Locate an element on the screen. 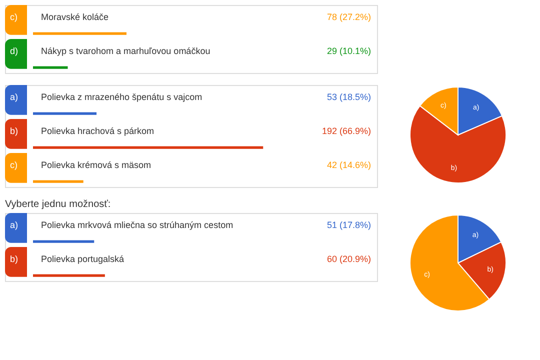 This screenshot has height=360, width=540. y-tick-label: Polievka z mrazeného špenátu s vajcom is located at coordinates (121, 97).